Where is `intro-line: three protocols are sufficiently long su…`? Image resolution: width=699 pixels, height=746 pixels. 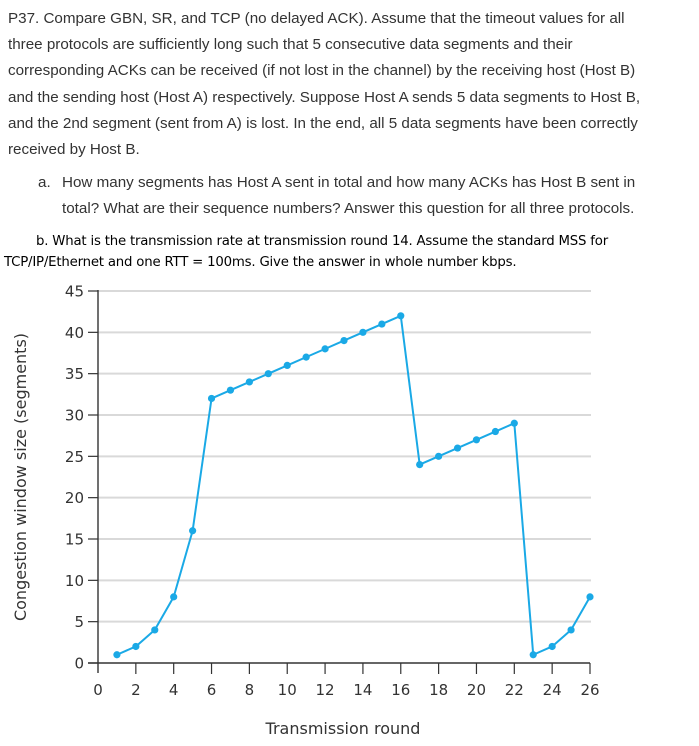
intro-line: three protocols are sufficiently long su… is located at coordinates (290, 45).